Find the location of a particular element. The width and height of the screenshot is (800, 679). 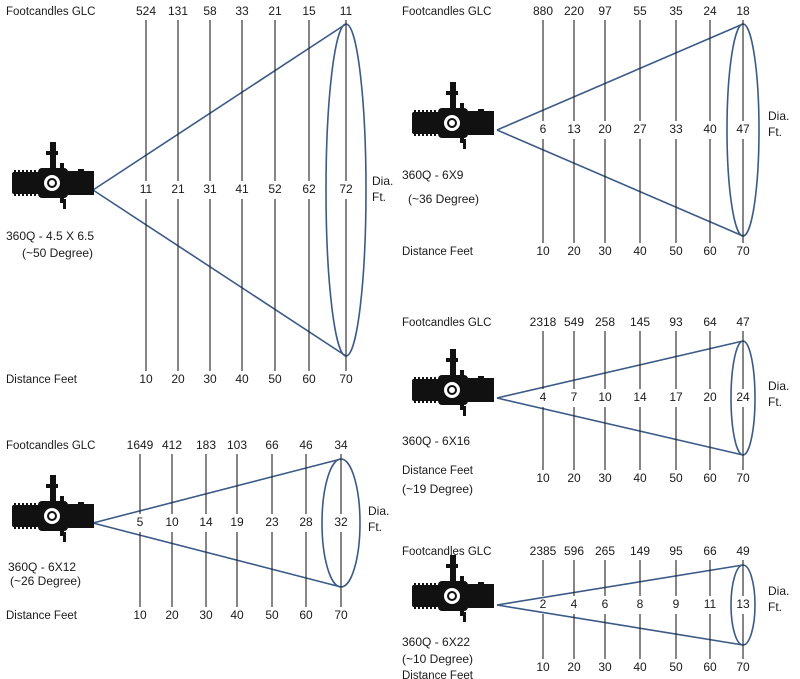

footcandle-value: 21 is located at coordinates (275, 11).